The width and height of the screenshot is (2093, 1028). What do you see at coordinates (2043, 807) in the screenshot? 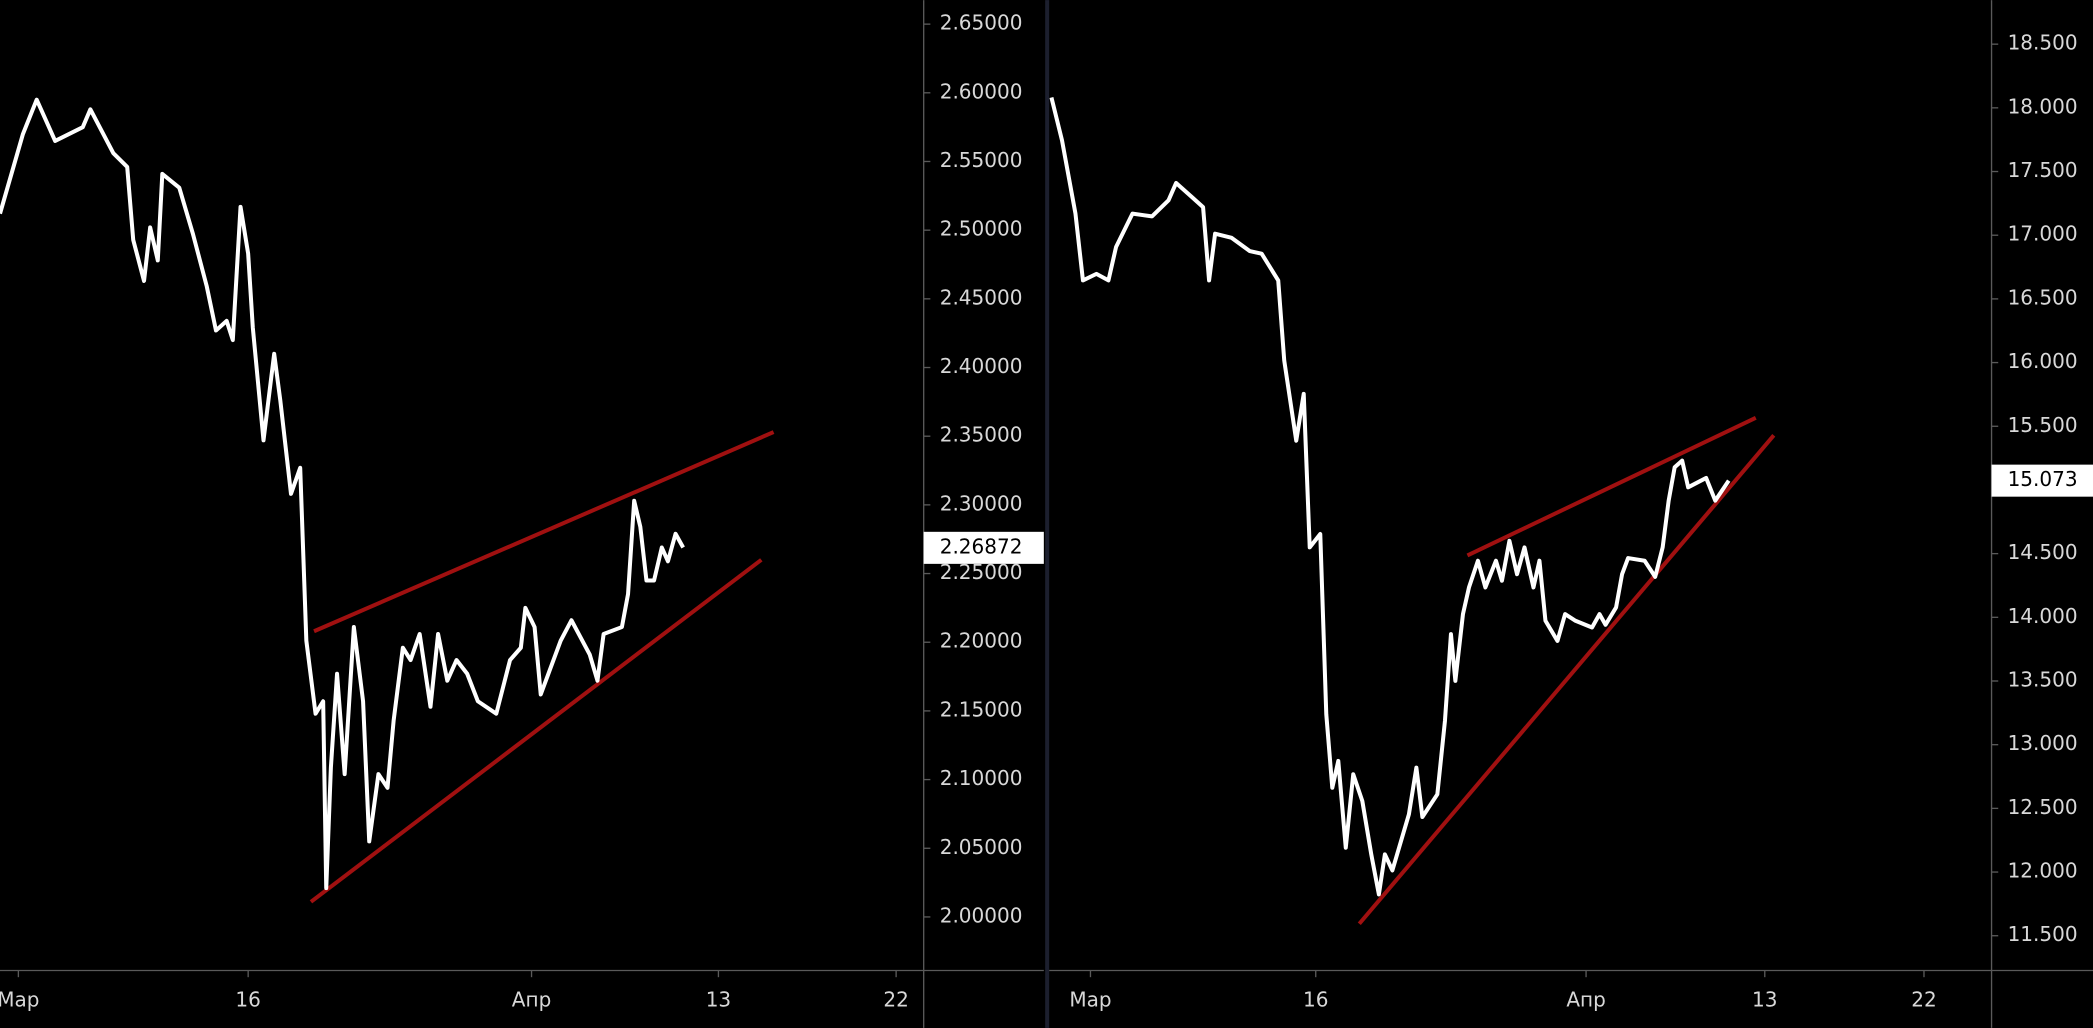
I see `y-tick-label: 12.500` at bounding box center [2043, 807].